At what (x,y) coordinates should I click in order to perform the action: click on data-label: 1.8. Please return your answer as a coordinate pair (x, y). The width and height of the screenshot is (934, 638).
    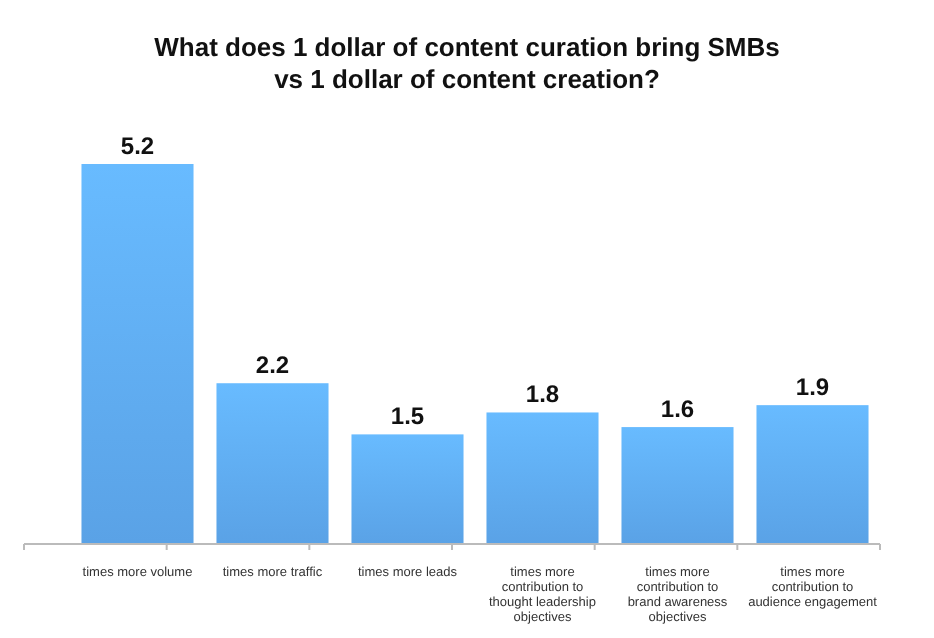
    Looking at the image, I should click on (542, 394).